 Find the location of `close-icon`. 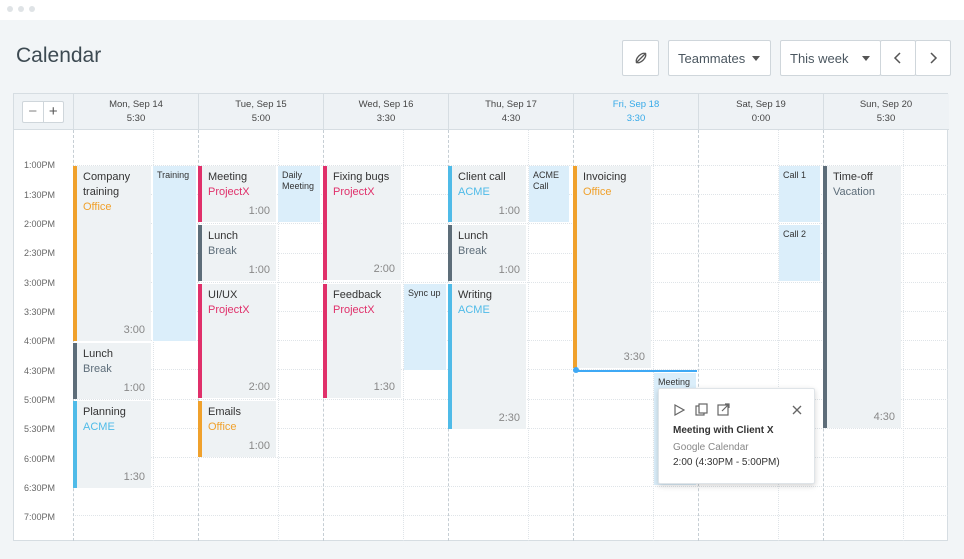

close-icon is located at coordinates (797, 410).